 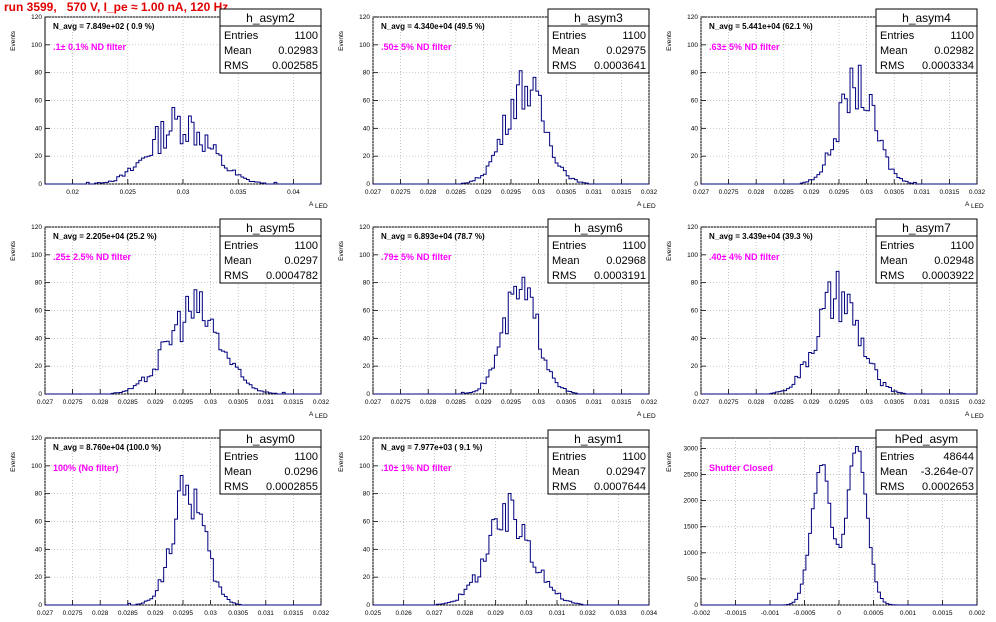 I want to click on navg-label: N_avg = 4.340e+04 (49.5 %), so click(x=433, y=26).